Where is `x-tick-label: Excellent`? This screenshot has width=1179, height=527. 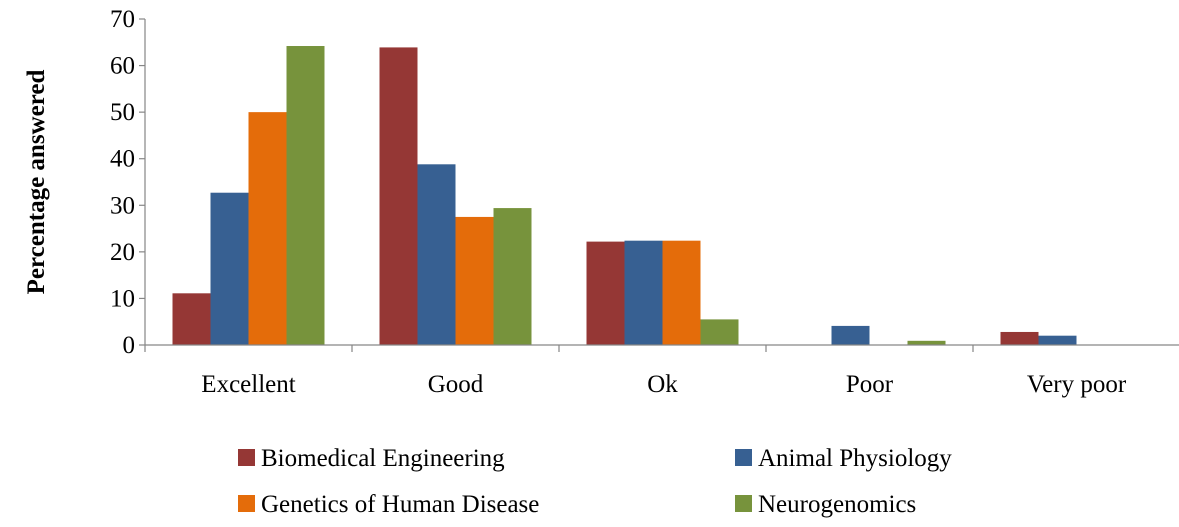 x-tick-label: Excellent is located at coordinates (248, 384).